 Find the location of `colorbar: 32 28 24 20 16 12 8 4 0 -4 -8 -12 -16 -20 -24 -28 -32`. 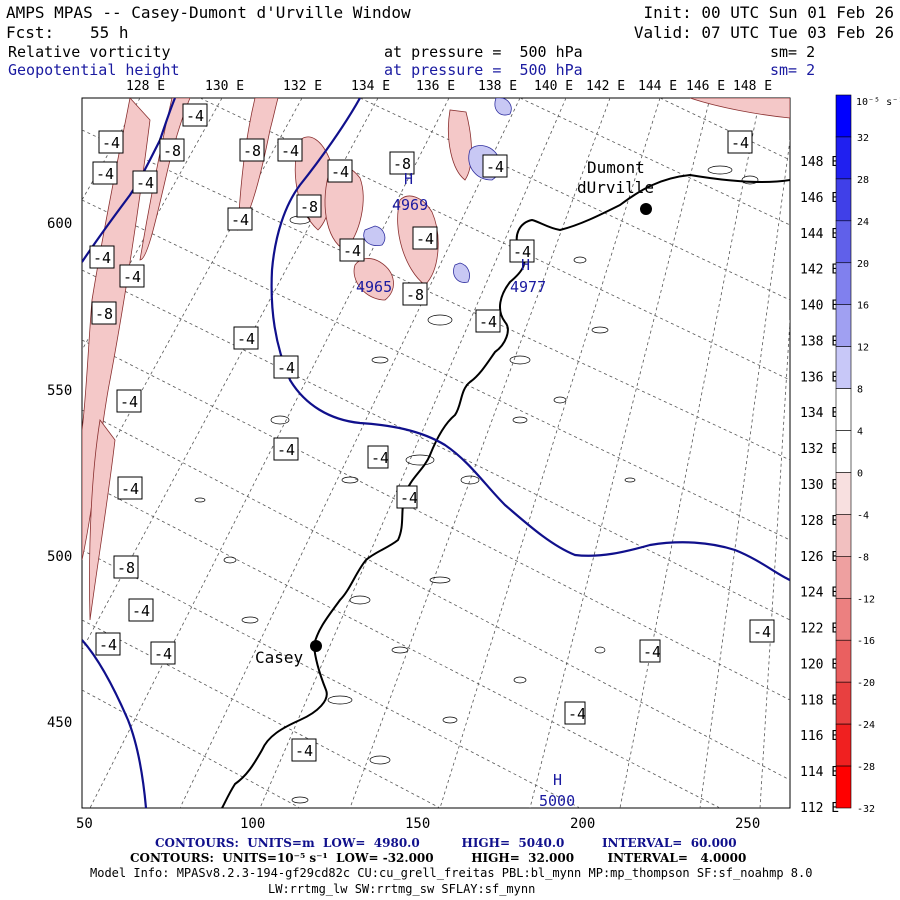

colorbar: 32 28 24 20 16 12 8 4 0 -4 -8 -12 -16 -20 -24 -28 -32 is located at coordinates (855, 454).